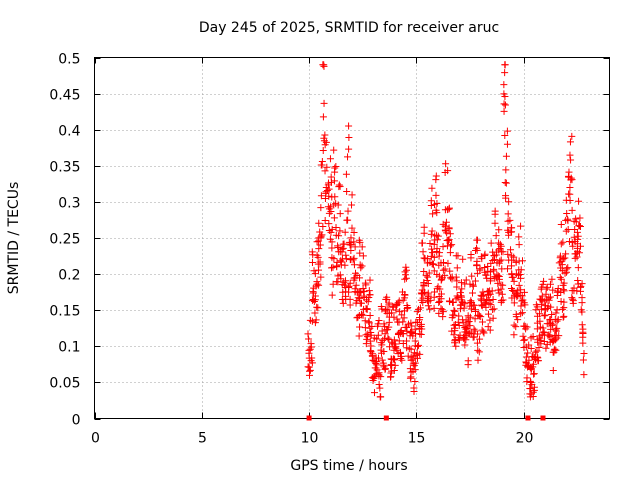  What do you see at coordinates (525, 439) in the screenshot?
I see `x-tick-label: 20` at bounding box center [525, 439].